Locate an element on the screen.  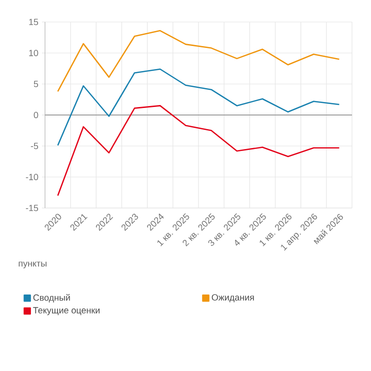
legend-label: Сводный is located at coordinates (51, 298).